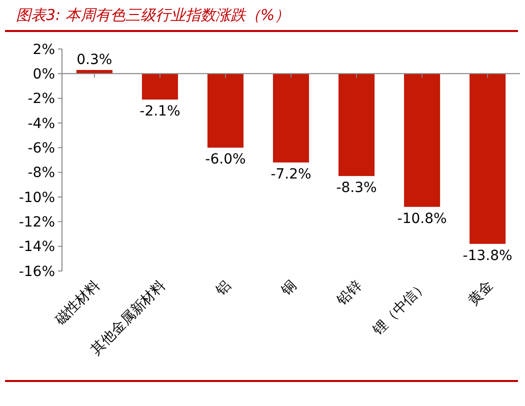  I want to click on chart-title: 图表3: 本周有色三级行业指数涨跌（%）, so click(153, 15).